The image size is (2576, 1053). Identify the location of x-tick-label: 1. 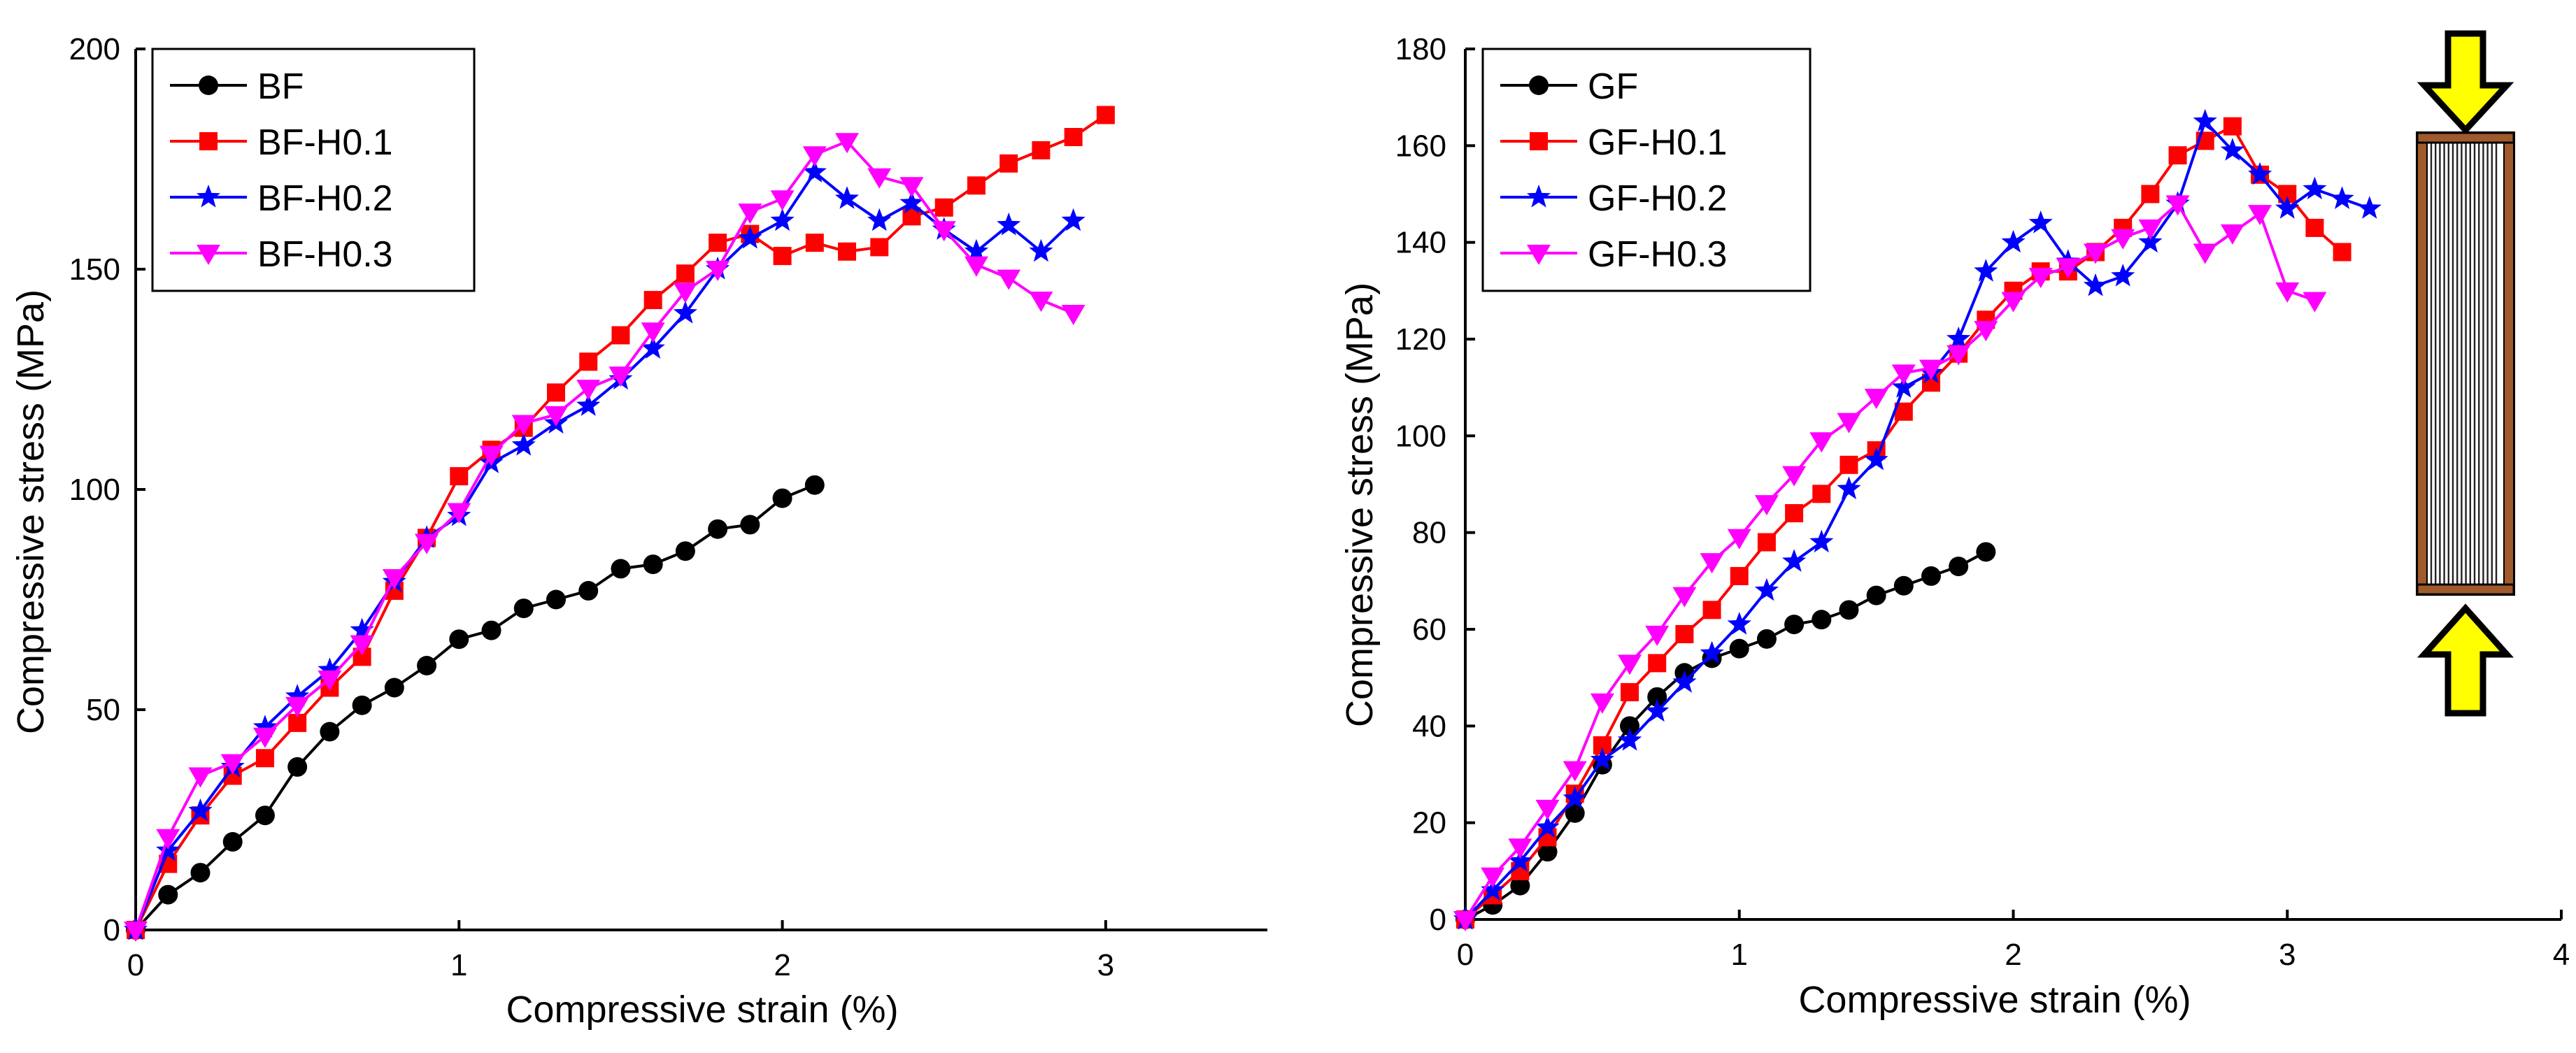
(458, 965).